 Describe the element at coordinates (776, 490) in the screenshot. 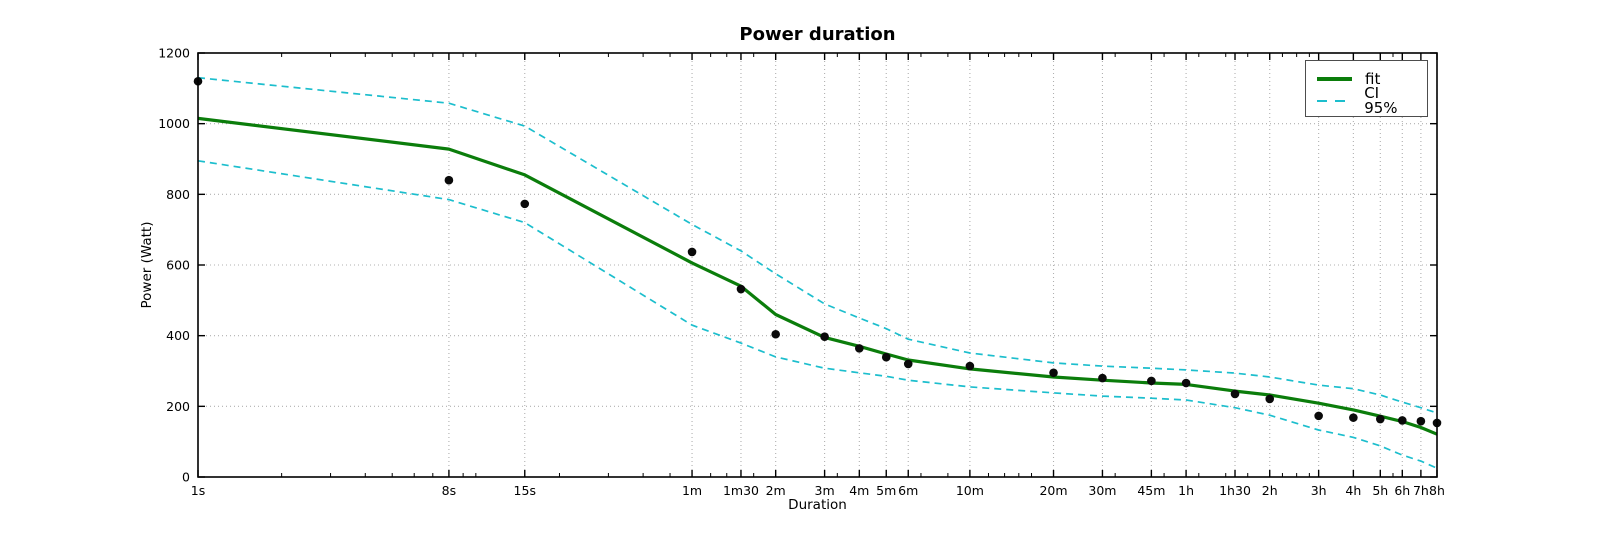

I see `x-tick-label: 2m` at that location.